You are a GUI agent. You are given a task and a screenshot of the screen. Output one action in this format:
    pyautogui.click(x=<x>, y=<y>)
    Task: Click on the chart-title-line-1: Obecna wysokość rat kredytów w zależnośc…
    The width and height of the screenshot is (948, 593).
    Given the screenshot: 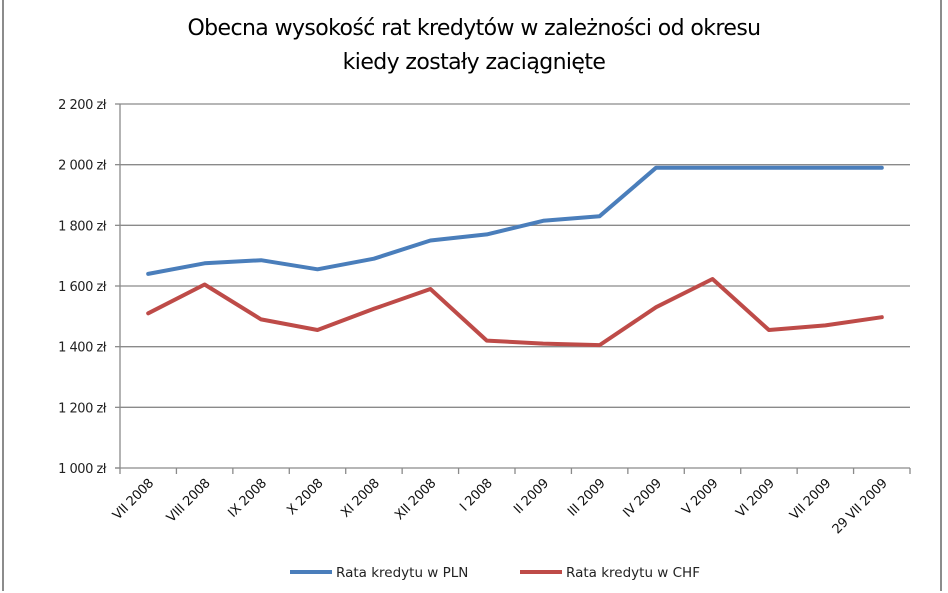 What is the action you would take?
    pyautogui.click(x=474, y=28)
    